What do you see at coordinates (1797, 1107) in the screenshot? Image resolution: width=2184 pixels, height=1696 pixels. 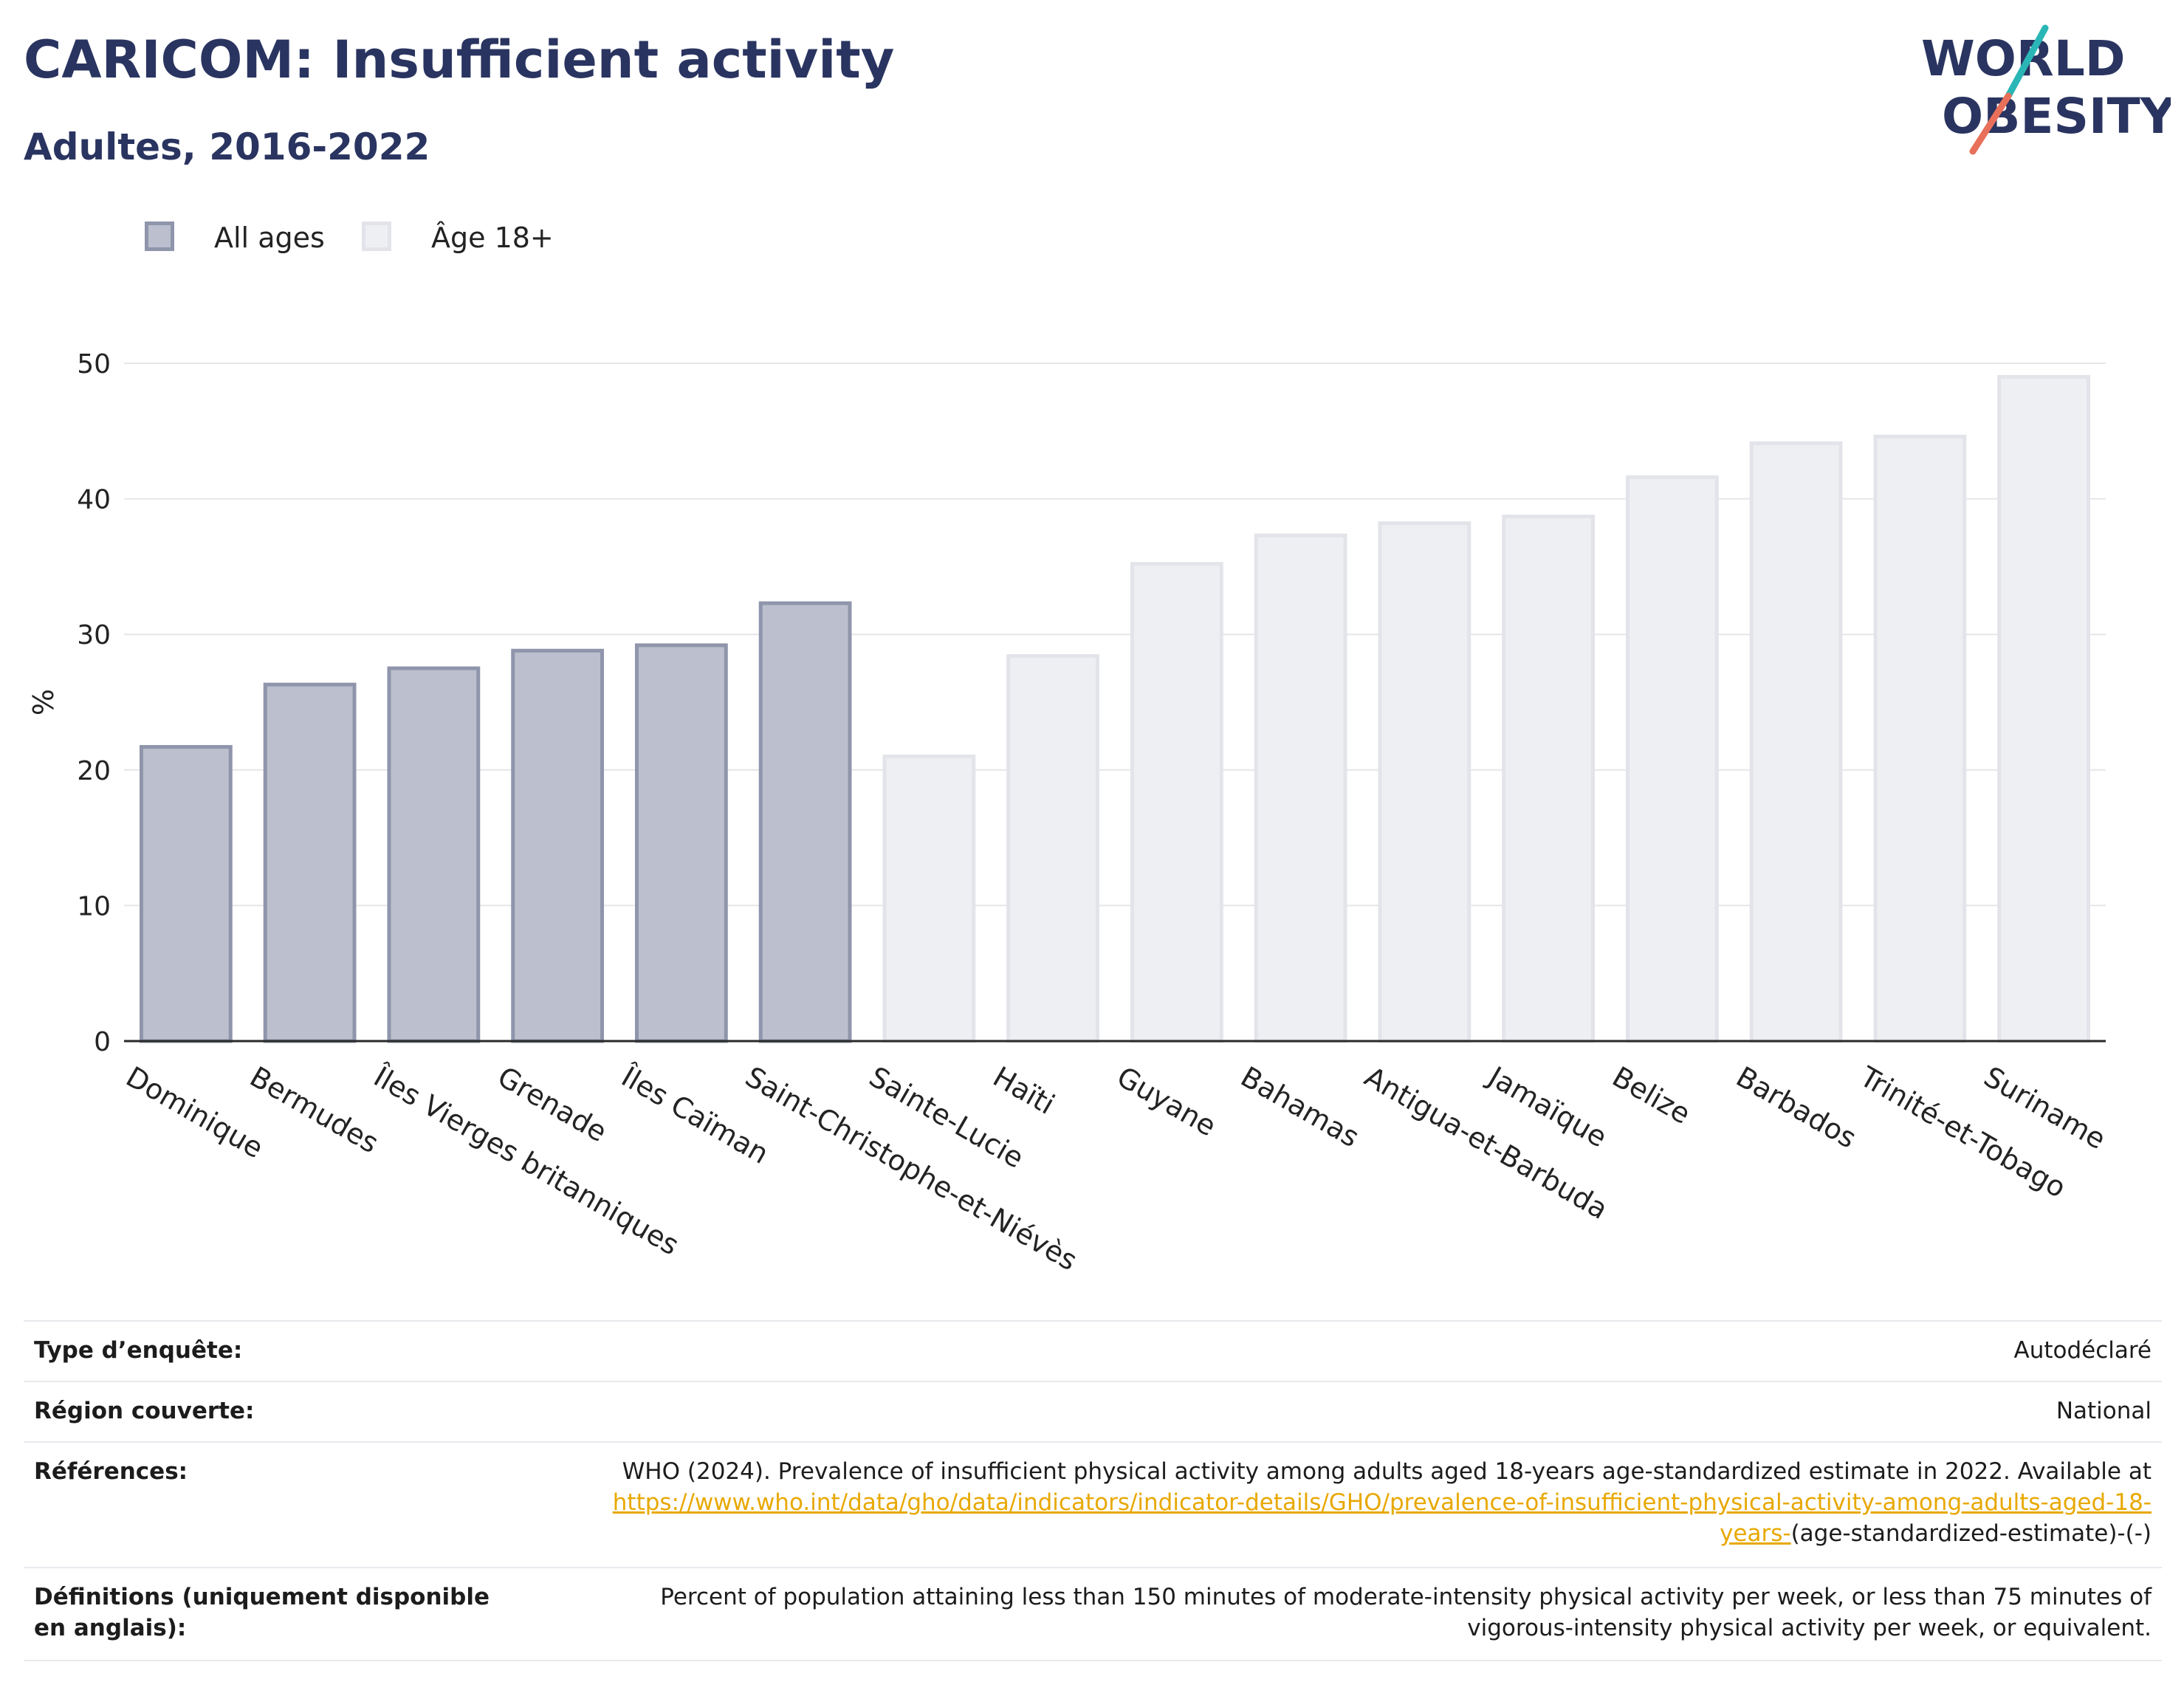 I see `x-tick-label: Barbados` at bounding box center [1797, 1107].